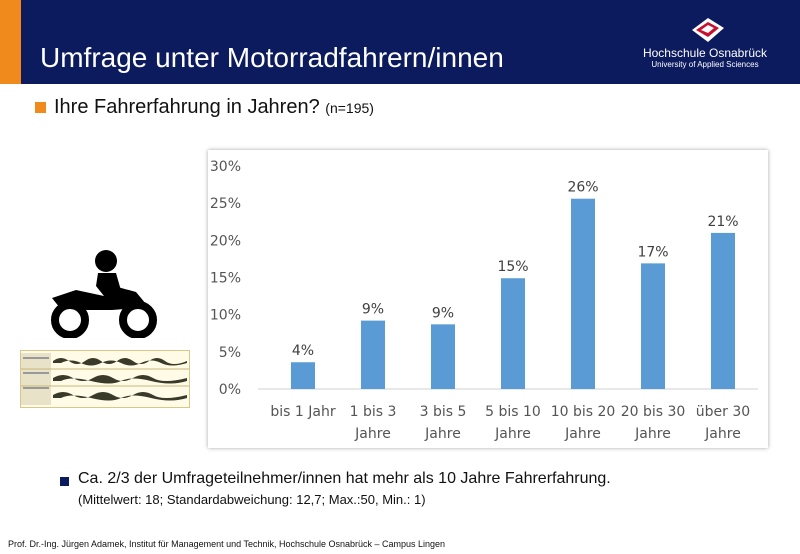 The width and height of the screenshot is (800, 554). What do you see at coordinates (10, 42) in the screenshot?
I see `accent-strip` at bounding box center [10, 42].